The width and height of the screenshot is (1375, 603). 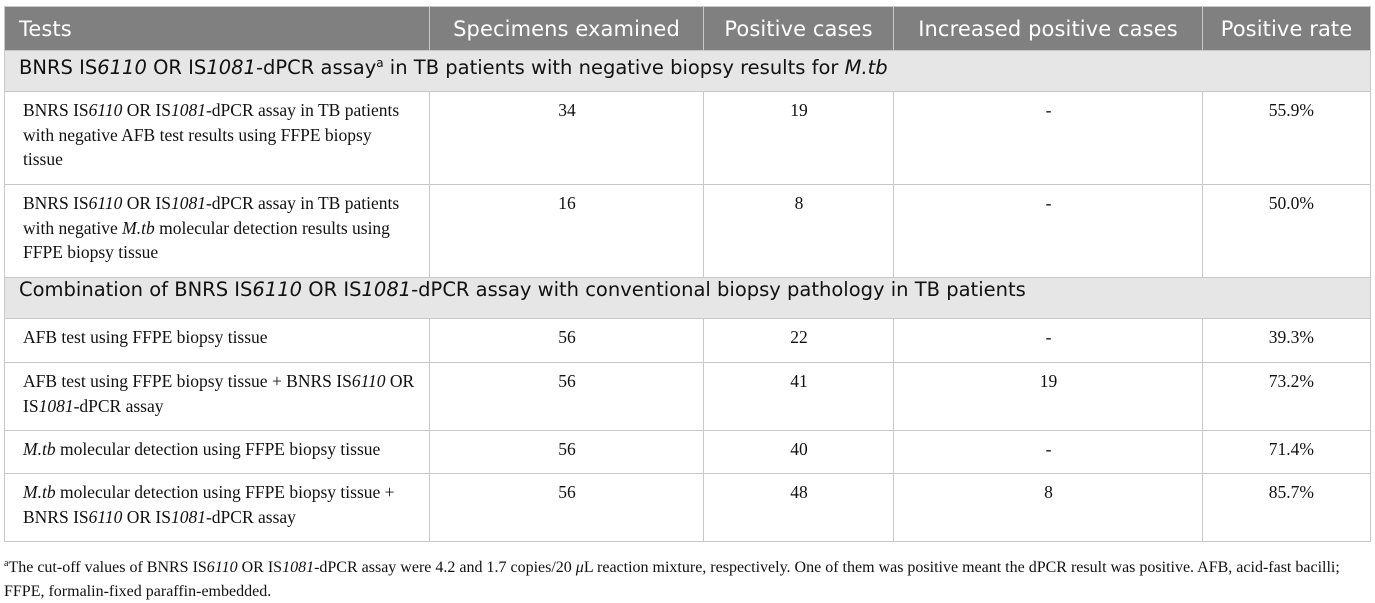 What do you see at coordinates (1286, 507) in the screenshot?
I see `rate-cell: 85.7%` at bounding box center [1286, 507].